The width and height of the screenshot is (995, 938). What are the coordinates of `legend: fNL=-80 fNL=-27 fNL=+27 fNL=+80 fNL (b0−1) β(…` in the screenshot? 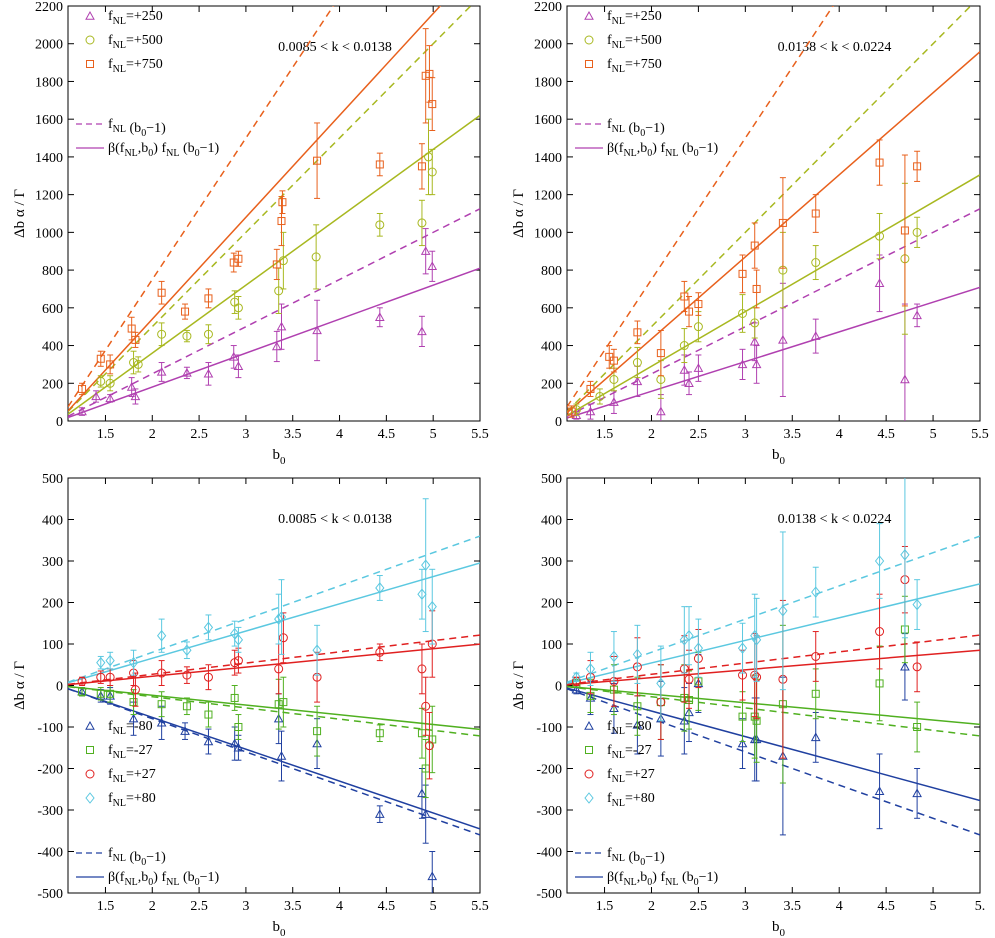 It's located at (647, 803).